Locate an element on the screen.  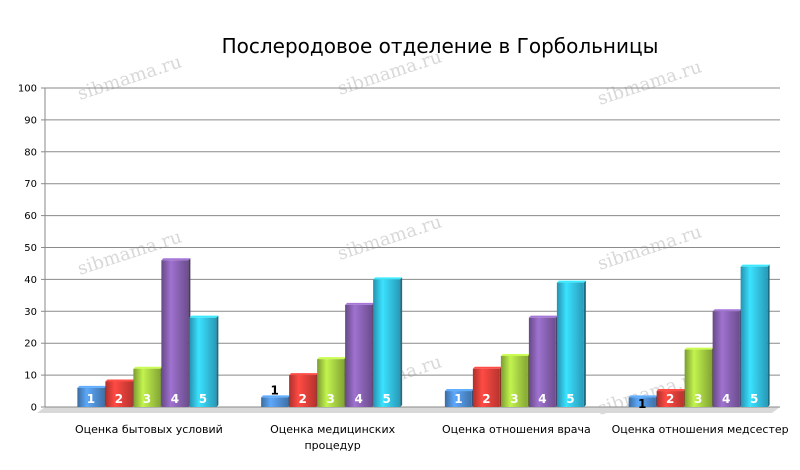
category-label: Оценка отношения врача is located at coordinates (516, 429).